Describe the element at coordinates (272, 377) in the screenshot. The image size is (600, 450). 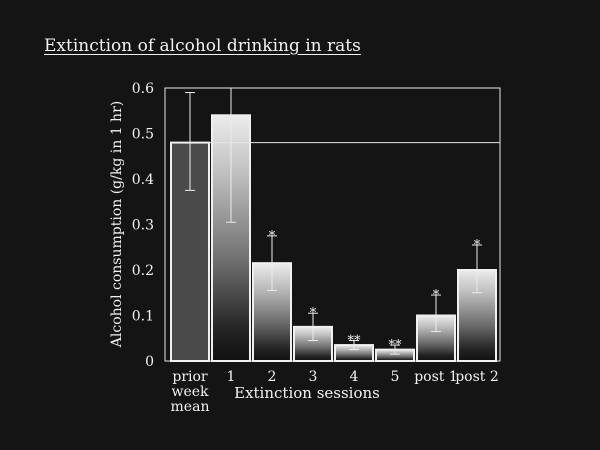
I see `x-tick-label: 2` at that location.